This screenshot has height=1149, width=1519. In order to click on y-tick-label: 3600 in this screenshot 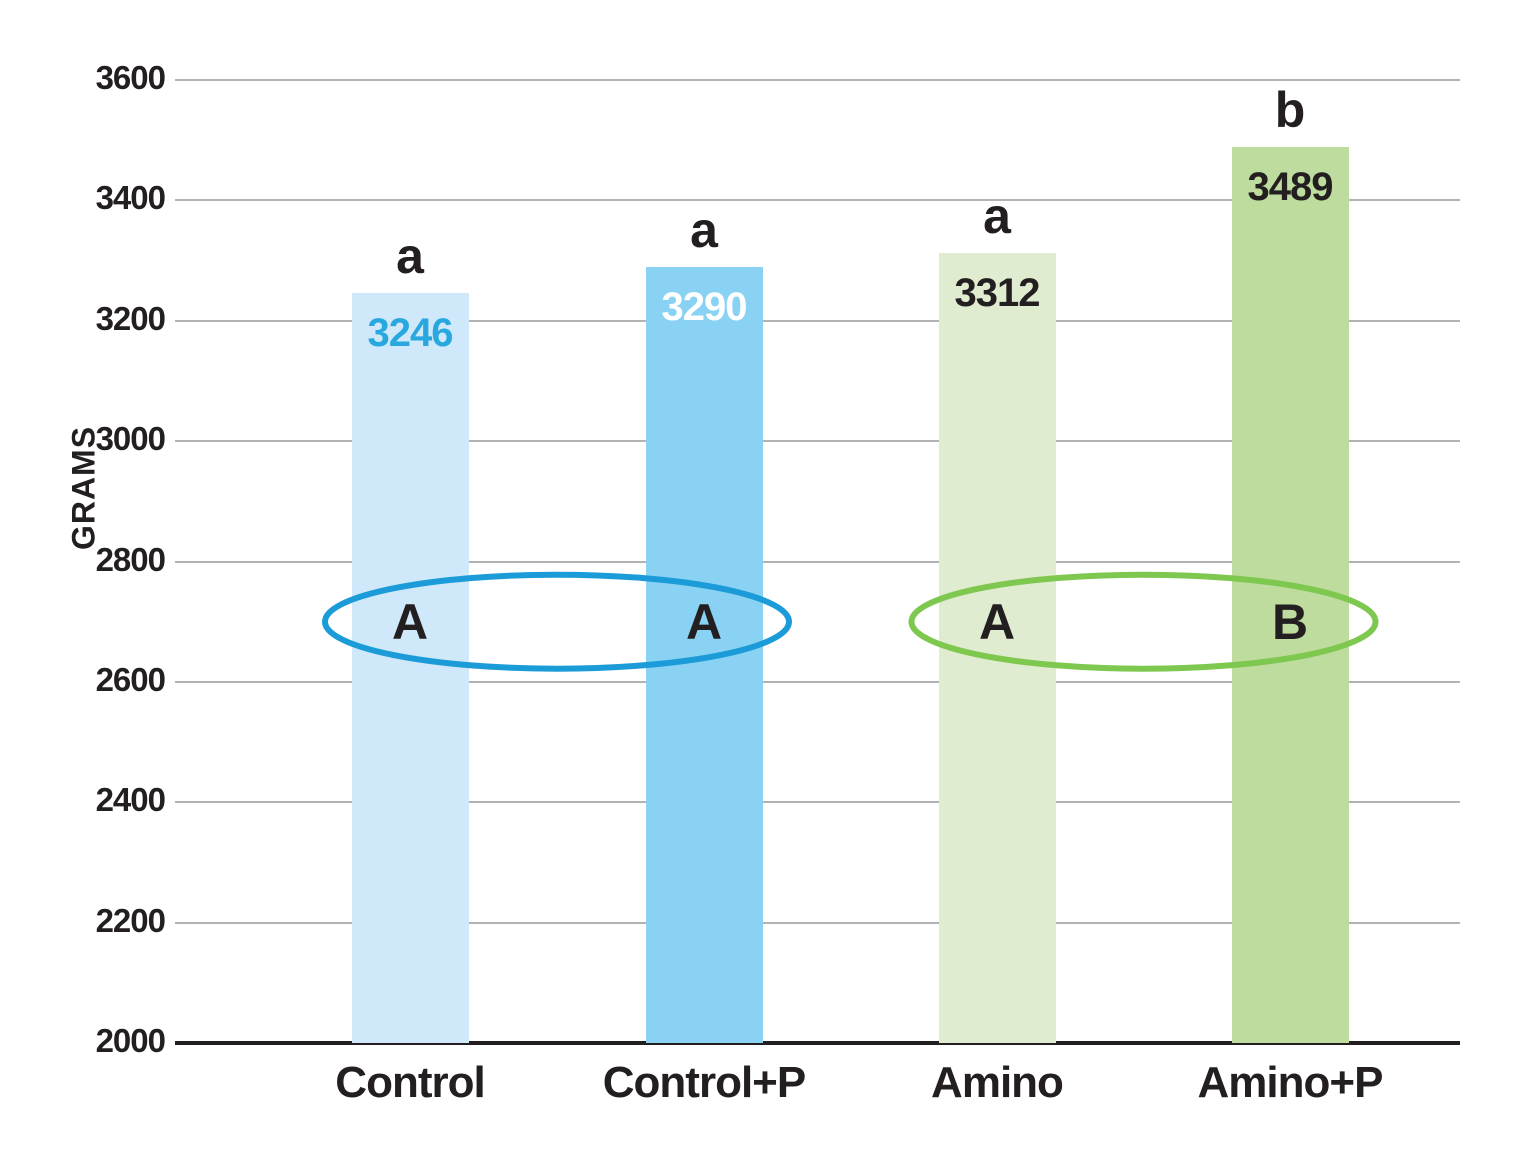, I will do `click(130, 77)`.